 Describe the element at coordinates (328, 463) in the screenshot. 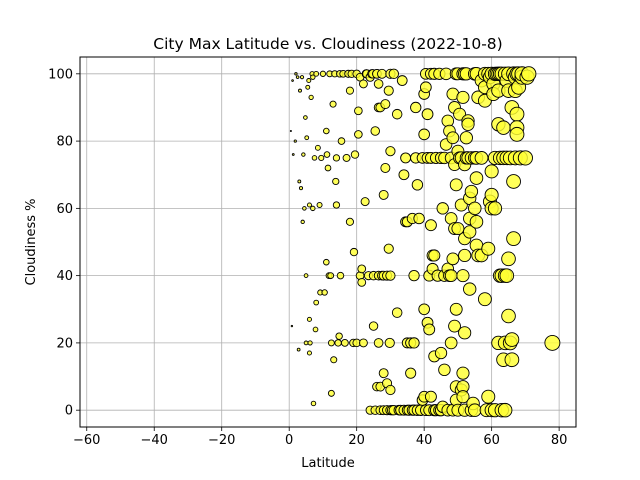

I see `x-axis-label: Latitude` at that location.